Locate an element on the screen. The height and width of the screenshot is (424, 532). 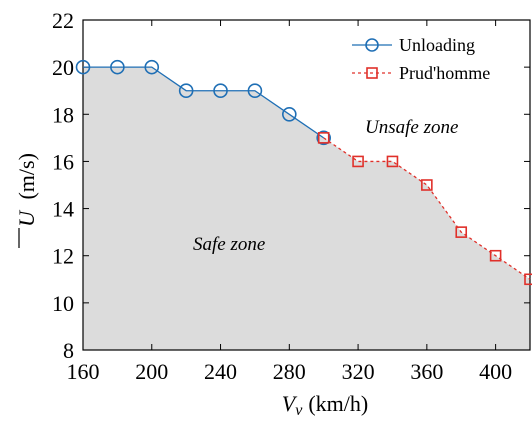
svg-text: U (m/s) is located at coordinates (26, 190).